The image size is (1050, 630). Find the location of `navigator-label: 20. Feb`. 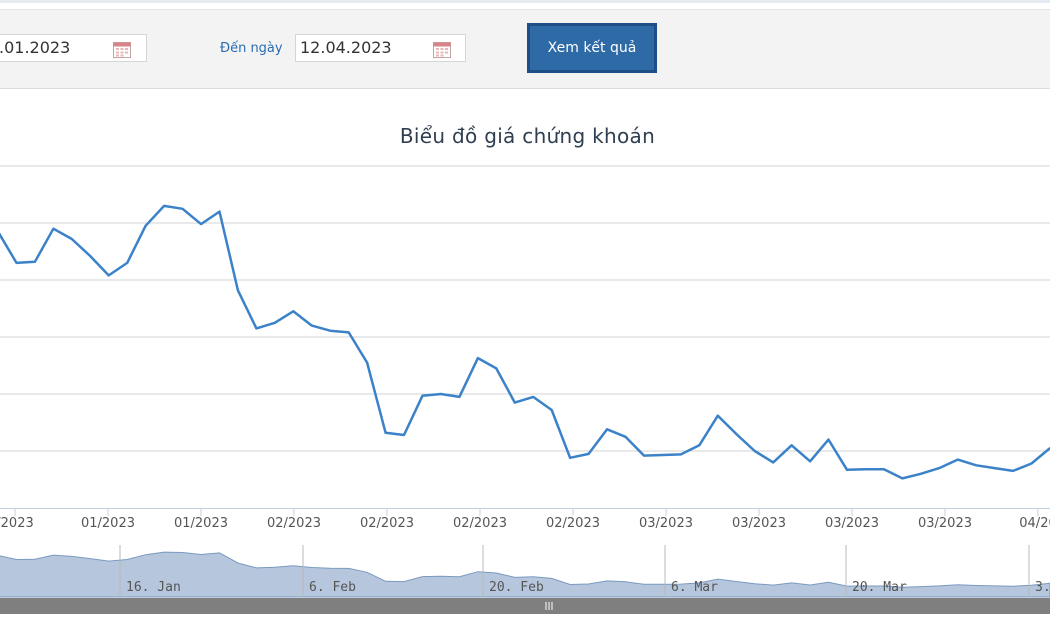

navigator-label: 20. Feb is located at coordinates (516, 587).